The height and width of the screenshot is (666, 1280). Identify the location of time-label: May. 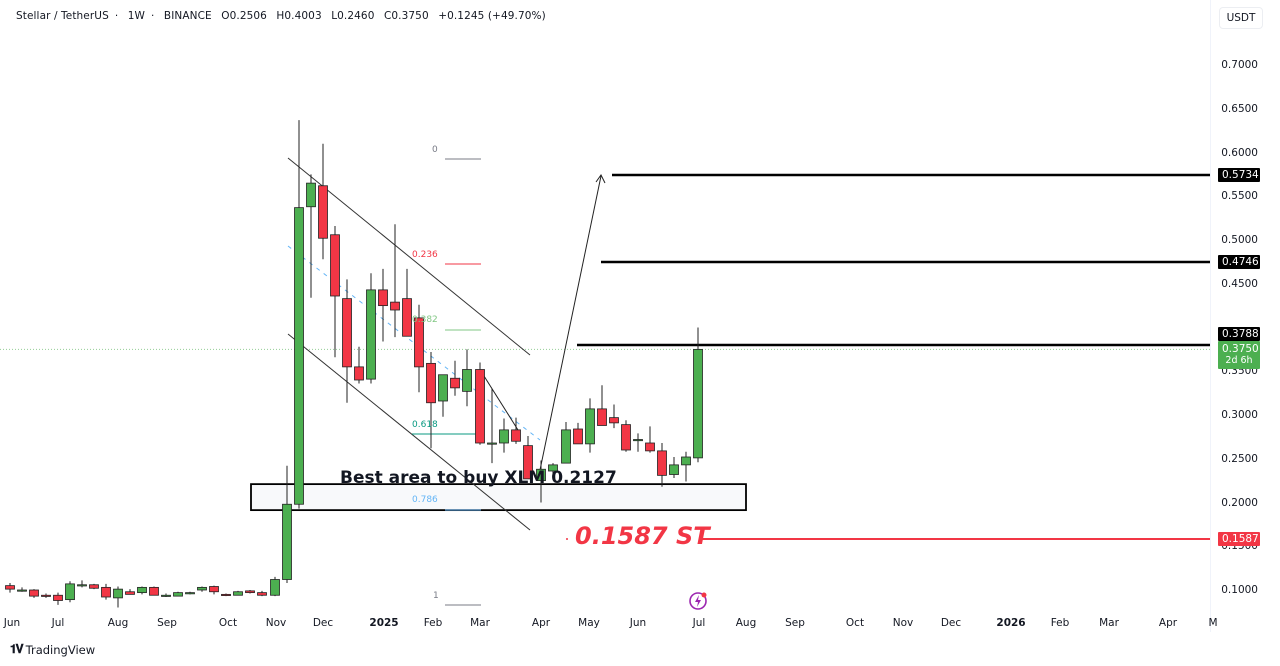
(589, 623).